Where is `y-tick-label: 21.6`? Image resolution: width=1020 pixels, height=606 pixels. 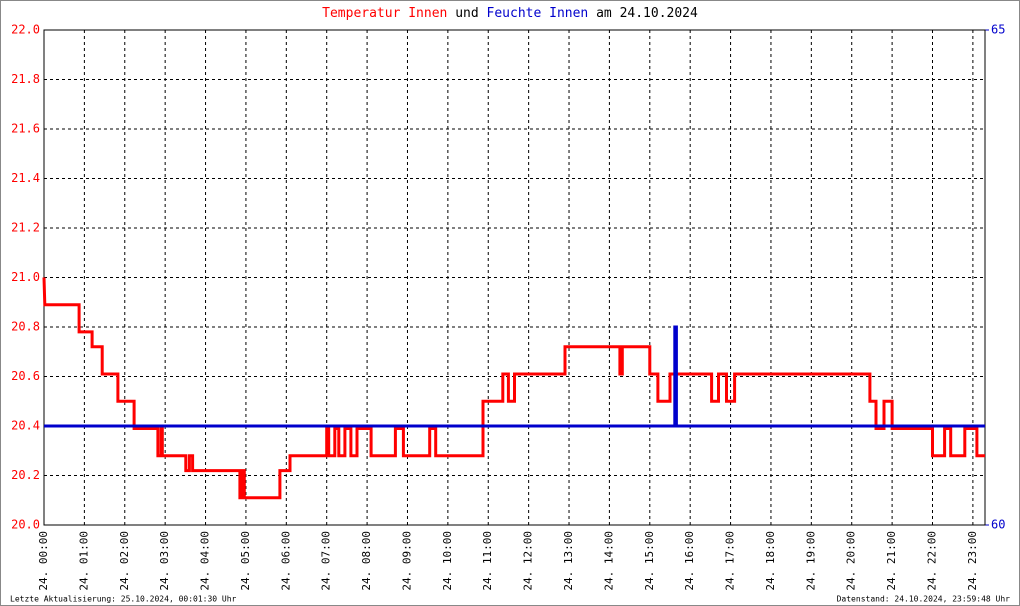 y-tick-label: 21.6 is located at coordinates (25, 129).